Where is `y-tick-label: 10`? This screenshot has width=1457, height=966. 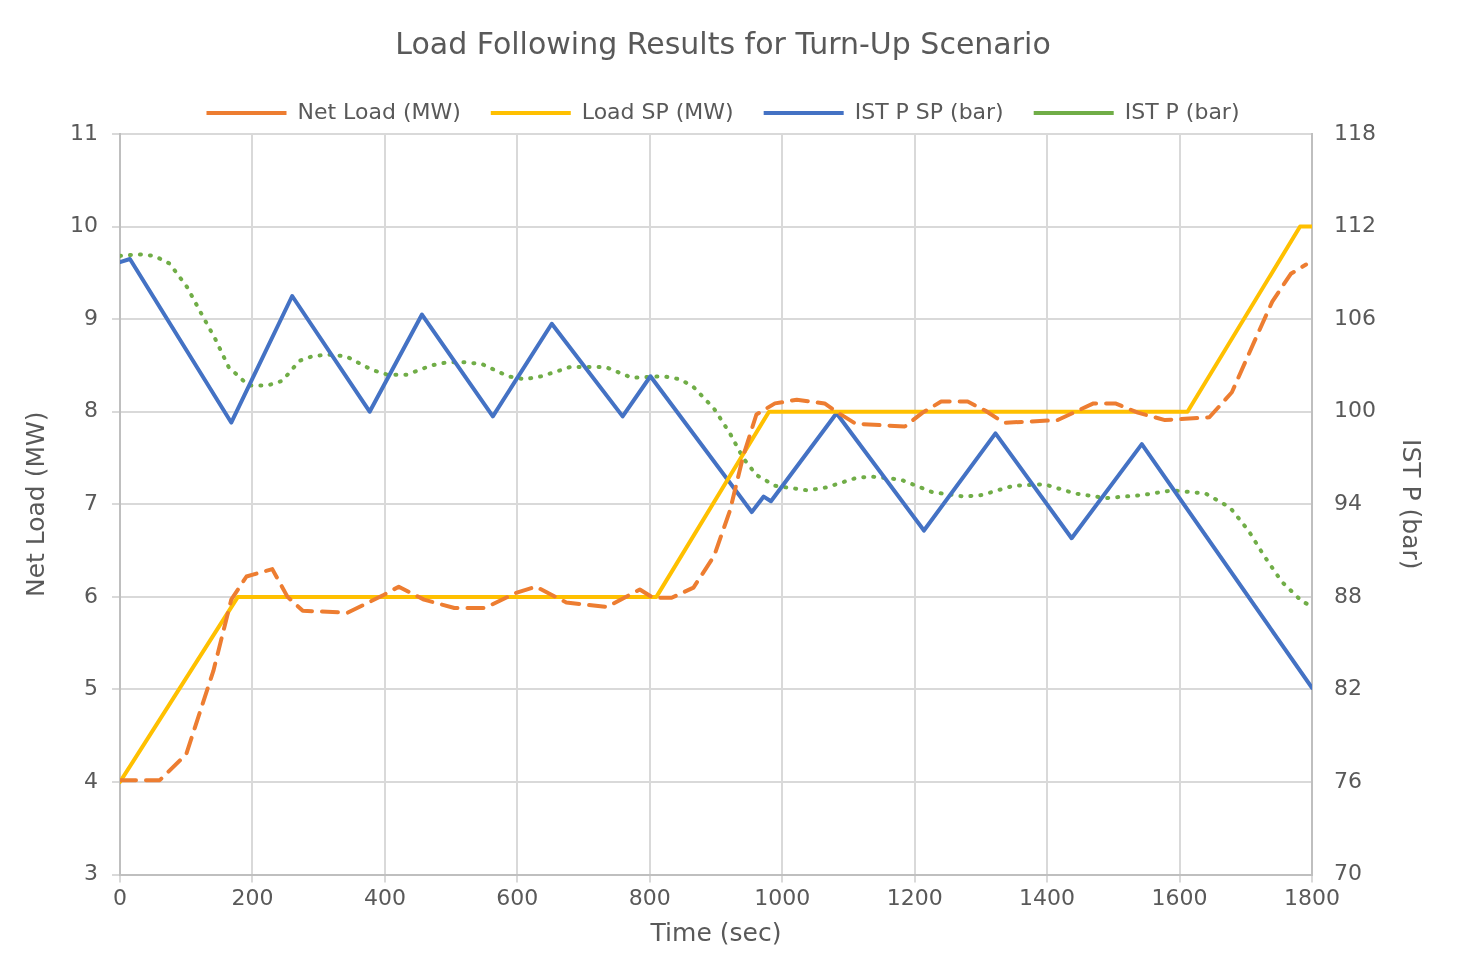
y-tick-label: 10 is located at coordinates (83, 225).